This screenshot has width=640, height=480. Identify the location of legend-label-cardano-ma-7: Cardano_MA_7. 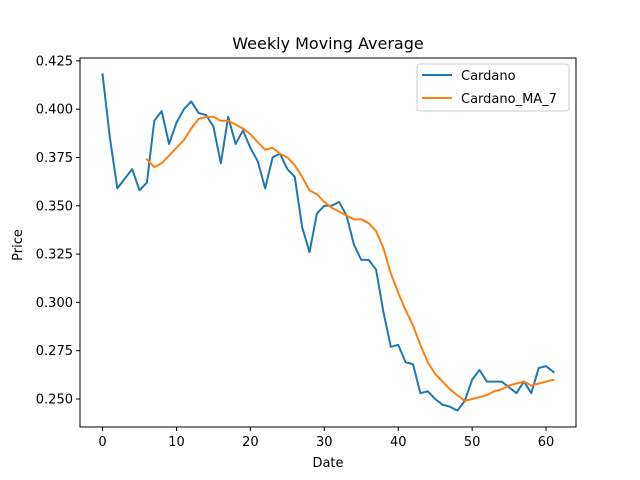
(509, 99).